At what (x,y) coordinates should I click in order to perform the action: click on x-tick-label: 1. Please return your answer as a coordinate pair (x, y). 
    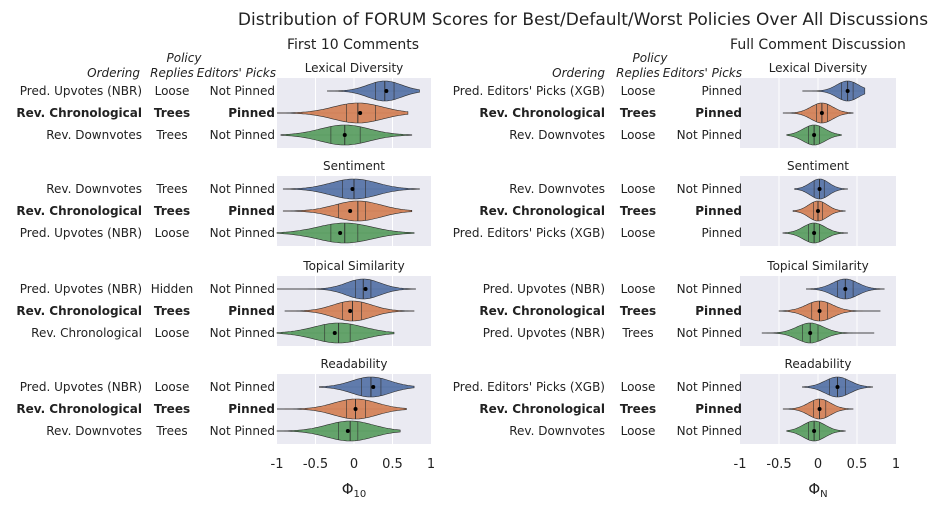
    Looking at the image, I should click on (431, 464).